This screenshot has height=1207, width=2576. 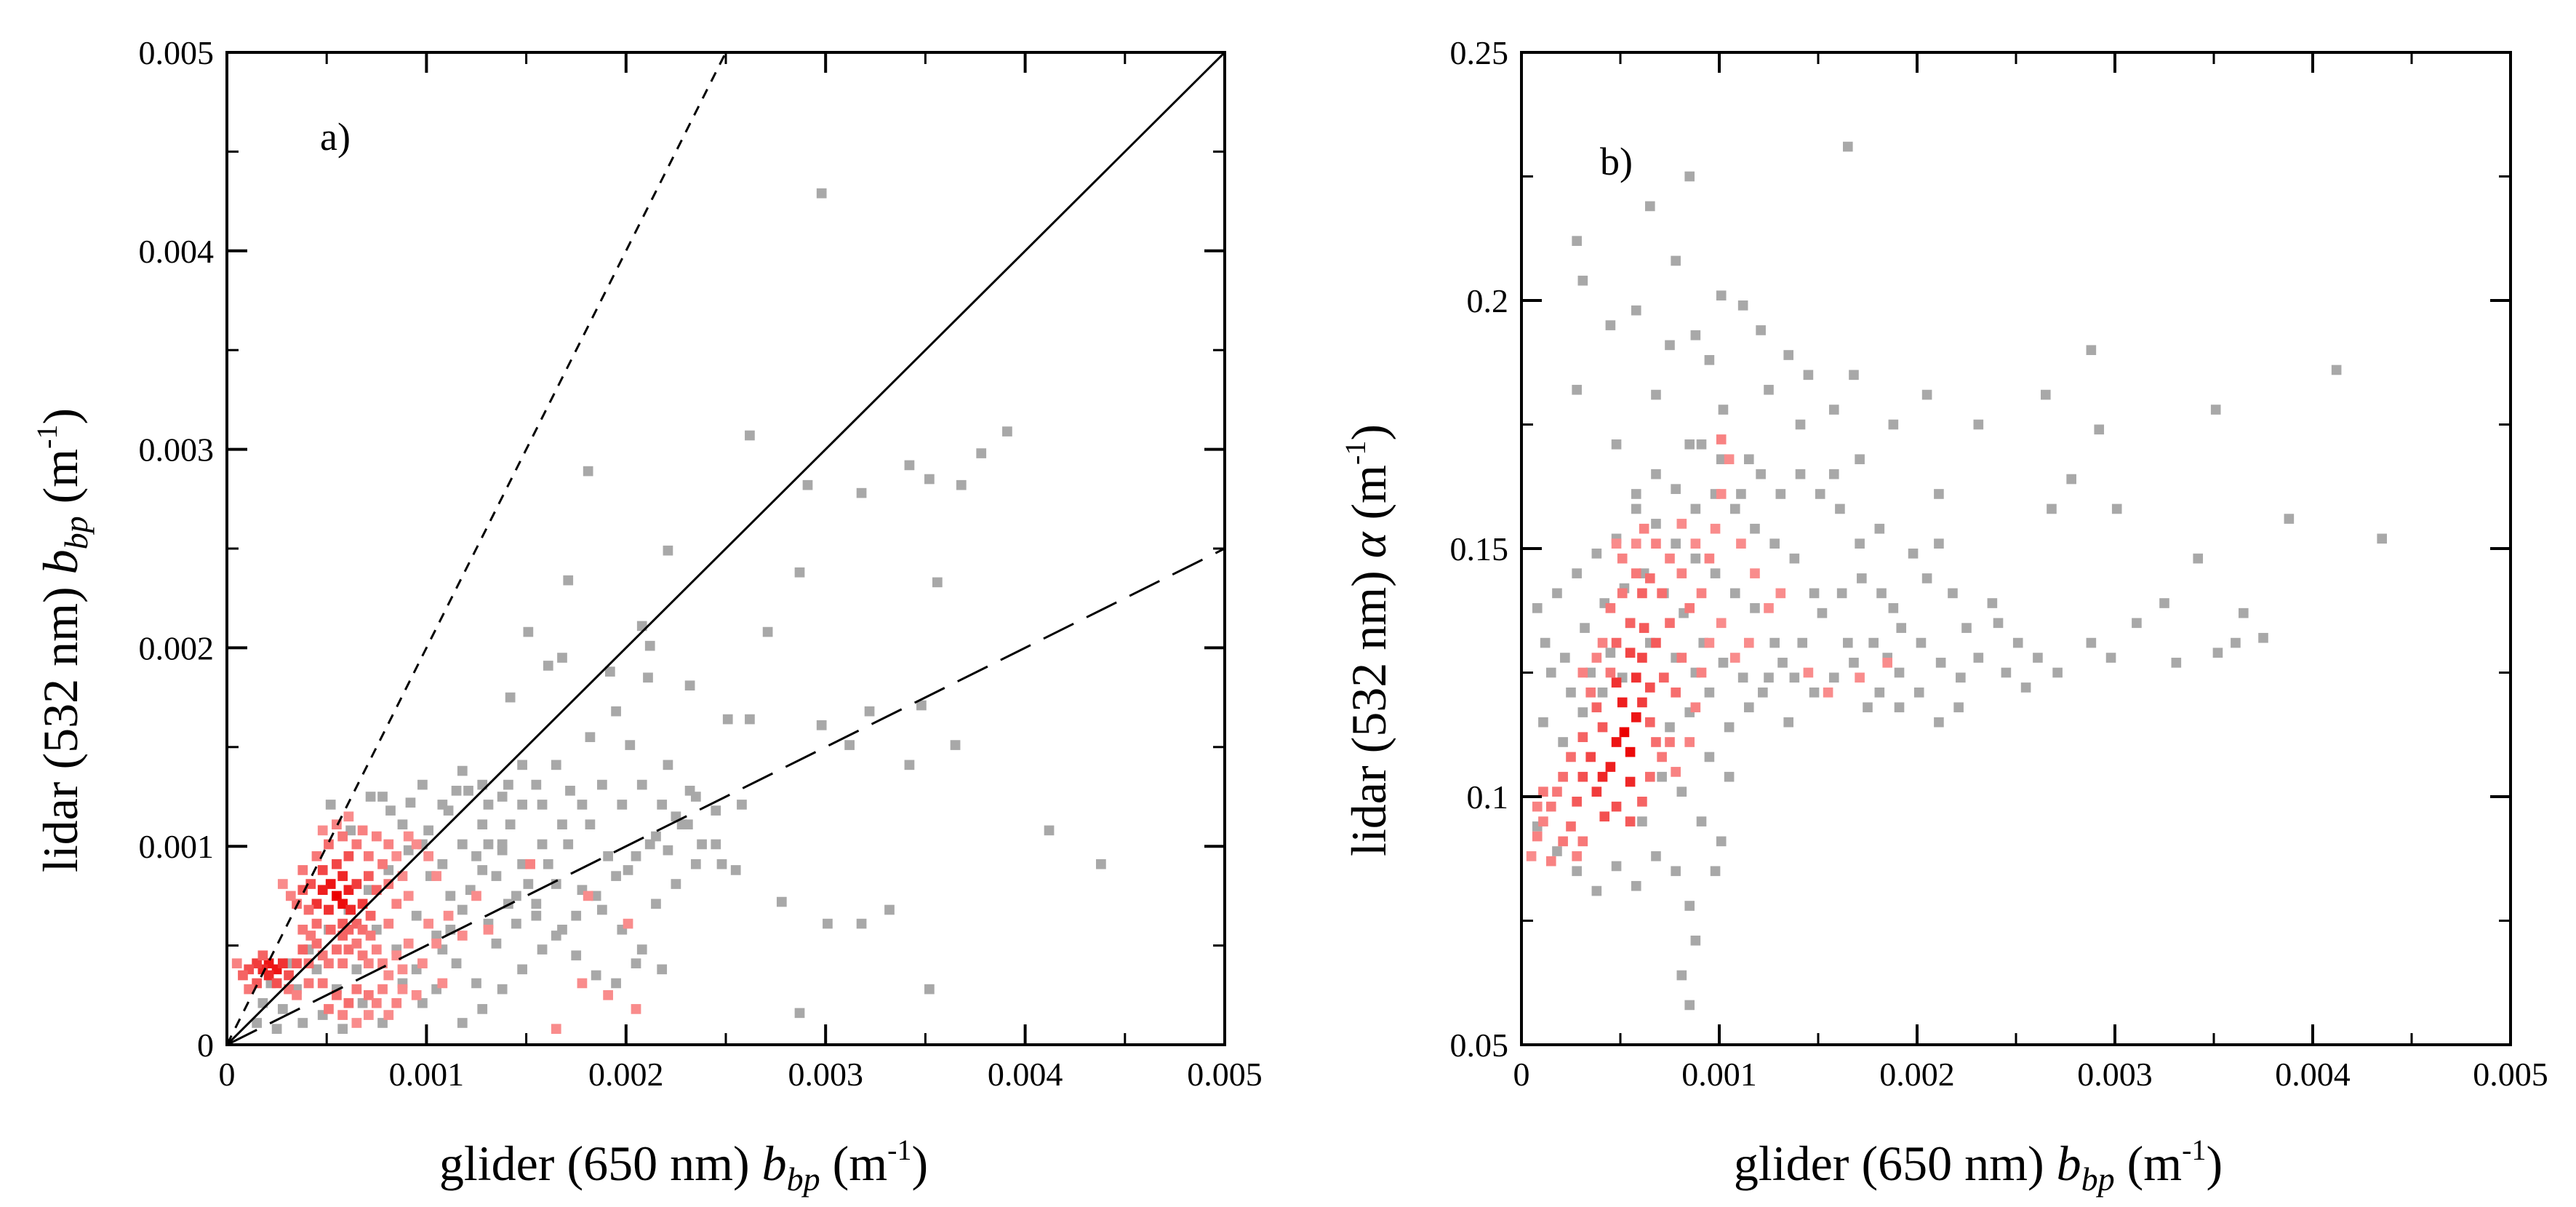 I want to click on panel-a-xlabel-unit-open: (m, so click(x=854, y=1163).